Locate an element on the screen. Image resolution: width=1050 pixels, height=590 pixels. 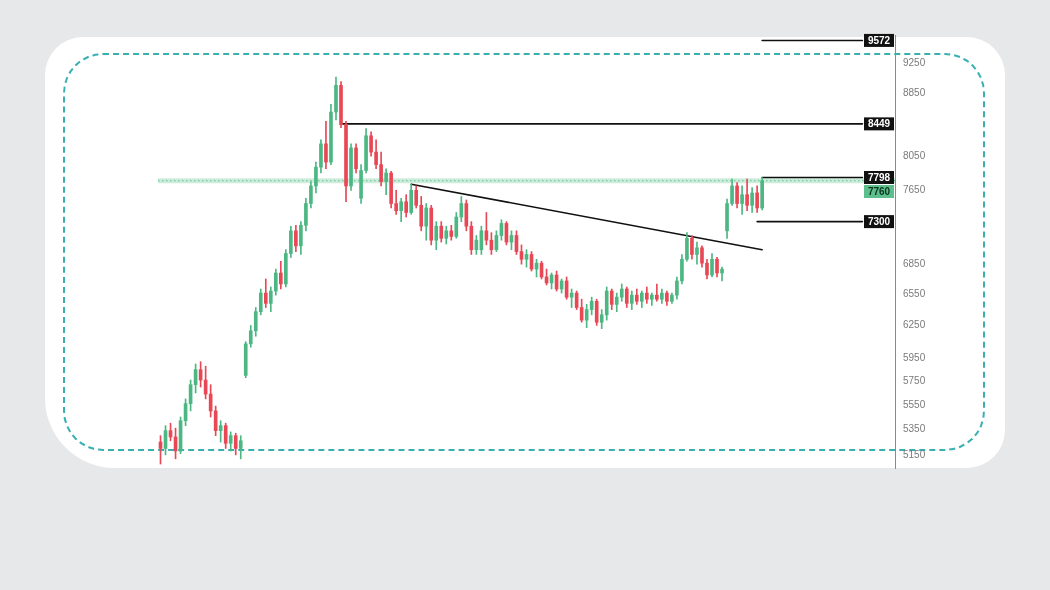
y-tick-label: 9250 is located at coordinates (914, 63).